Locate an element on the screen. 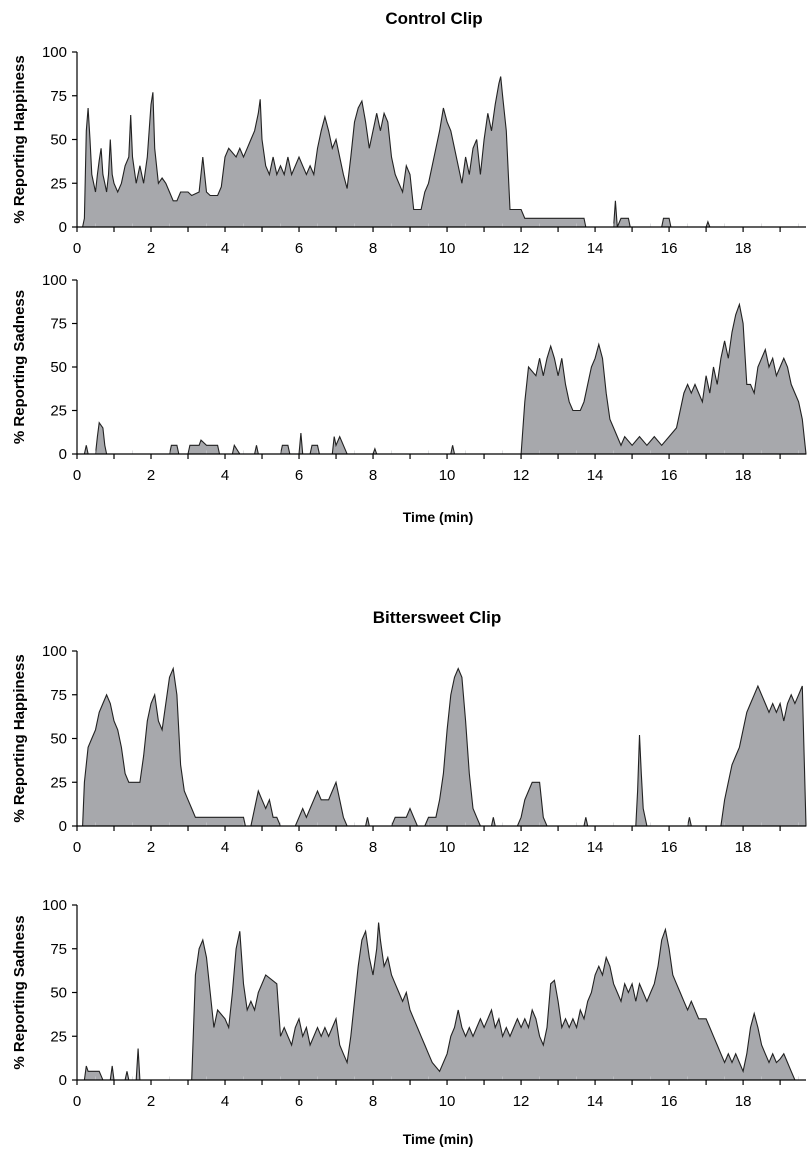  control-clip-xlabel: Time (min) is located at coordinates (438, 517).